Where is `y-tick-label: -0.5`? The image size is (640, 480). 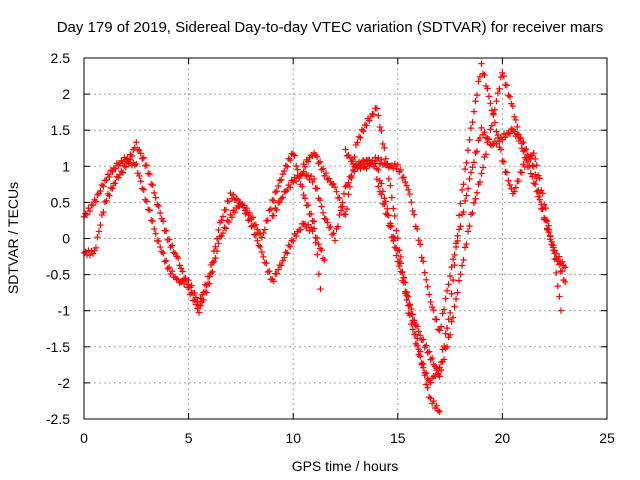 y-tick-label: -0.5 is located at coordinates (58, 275).